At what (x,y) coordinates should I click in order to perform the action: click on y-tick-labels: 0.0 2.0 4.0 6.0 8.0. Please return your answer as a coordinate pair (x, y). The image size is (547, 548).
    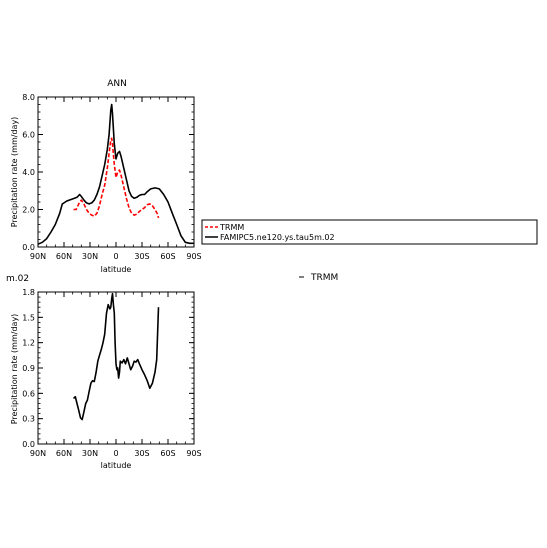
    Looking at the image, I should click on (28, 172).